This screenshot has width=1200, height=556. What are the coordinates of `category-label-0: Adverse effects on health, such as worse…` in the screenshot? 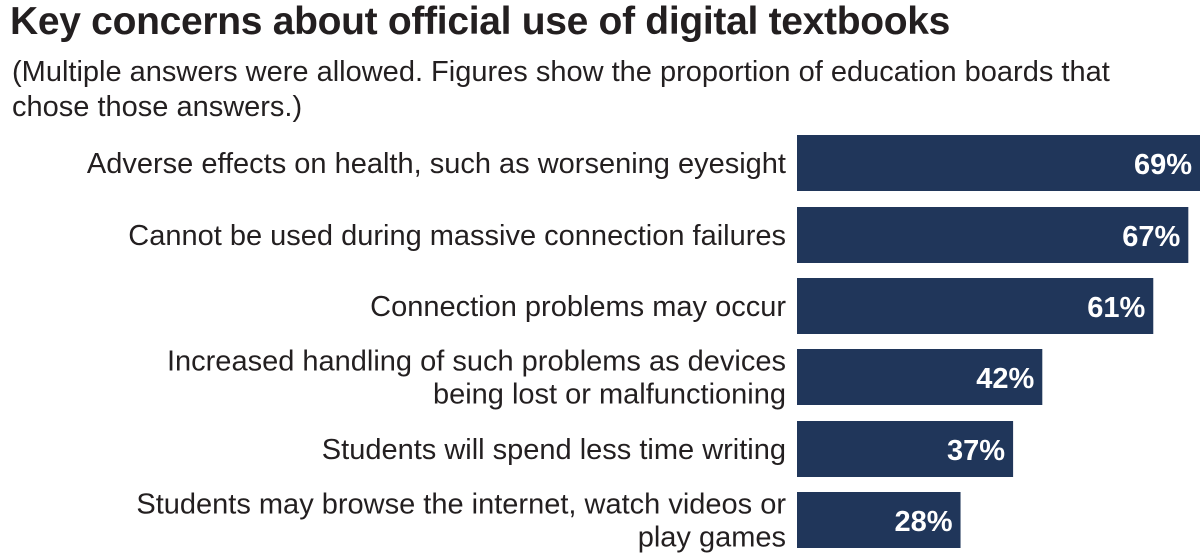 It's located at (436, 164).